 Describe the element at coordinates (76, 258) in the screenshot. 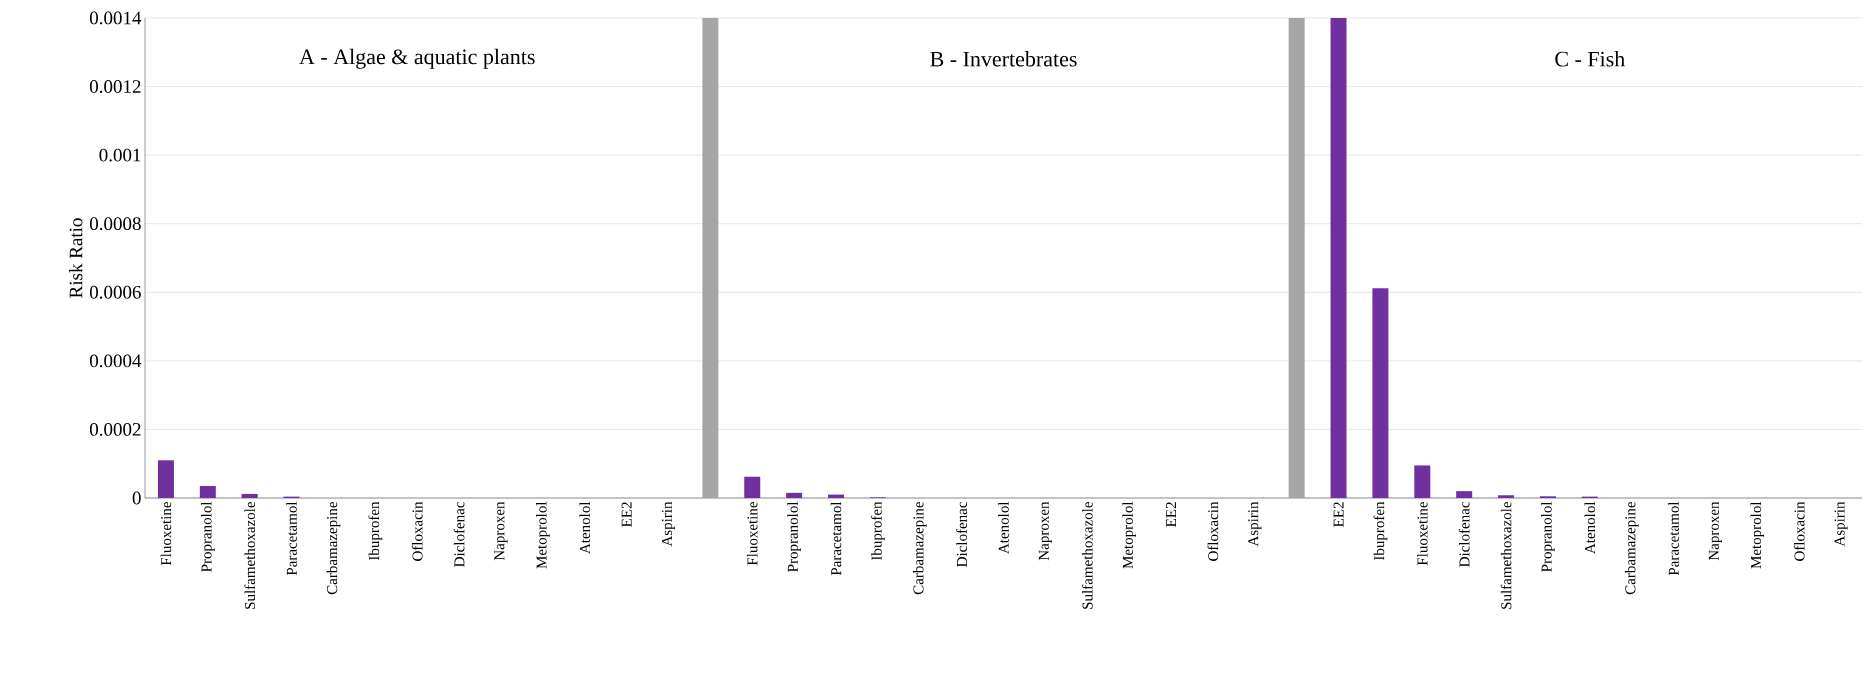

I see `y-axis-title: Risk Ratio` at that location.